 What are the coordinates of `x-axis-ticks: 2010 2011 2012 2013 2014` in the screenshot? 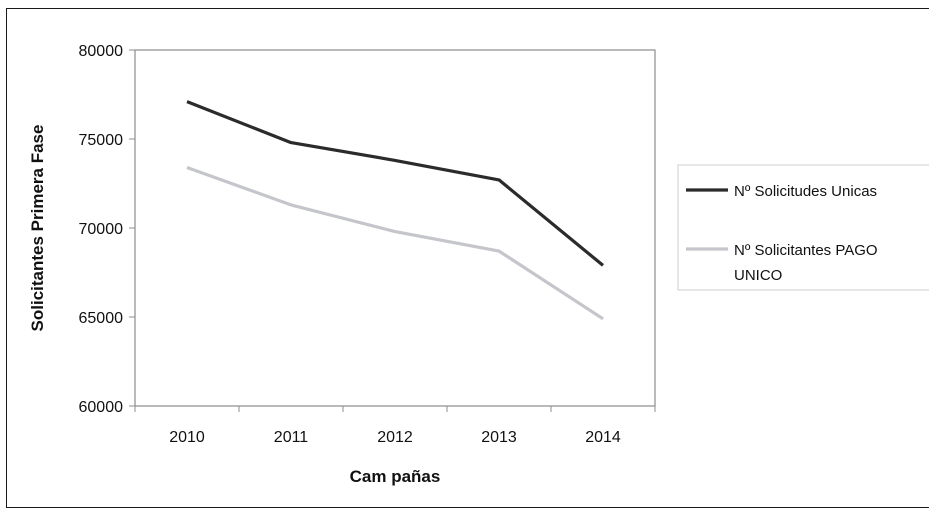 It's located at (395, 426).